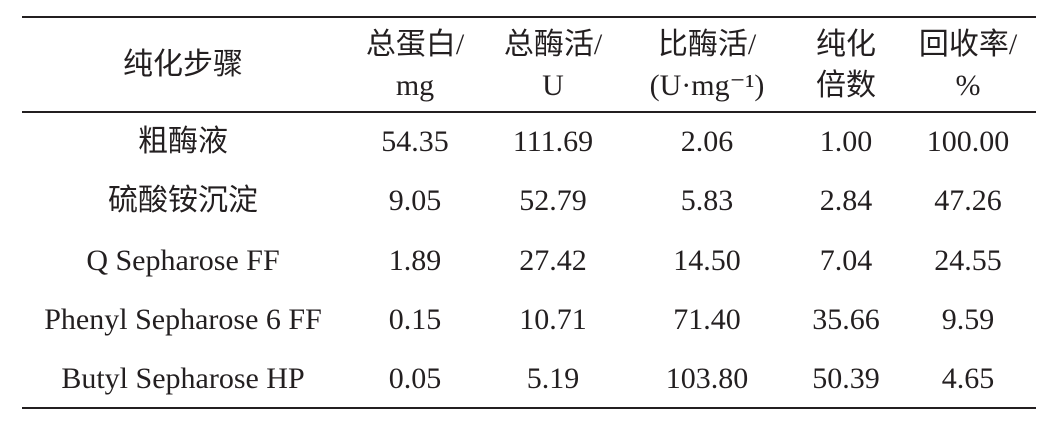 The width and height of the screenshot is (1058, 427). What do you see at coordinates (415, 378) in the screenshot?
I see `table-cell: 0.05` at bounding box center [415, 378].